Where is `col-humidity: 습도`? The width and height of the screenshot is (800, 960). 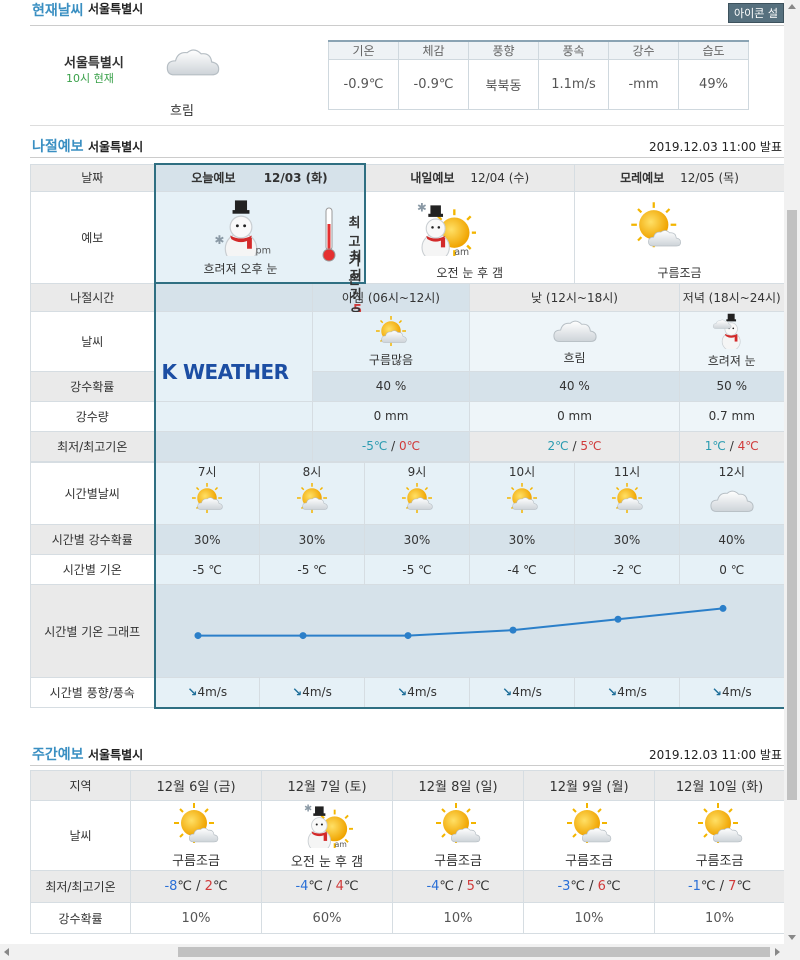 col-humidity: 습도 is located at coordinates (713, 50).